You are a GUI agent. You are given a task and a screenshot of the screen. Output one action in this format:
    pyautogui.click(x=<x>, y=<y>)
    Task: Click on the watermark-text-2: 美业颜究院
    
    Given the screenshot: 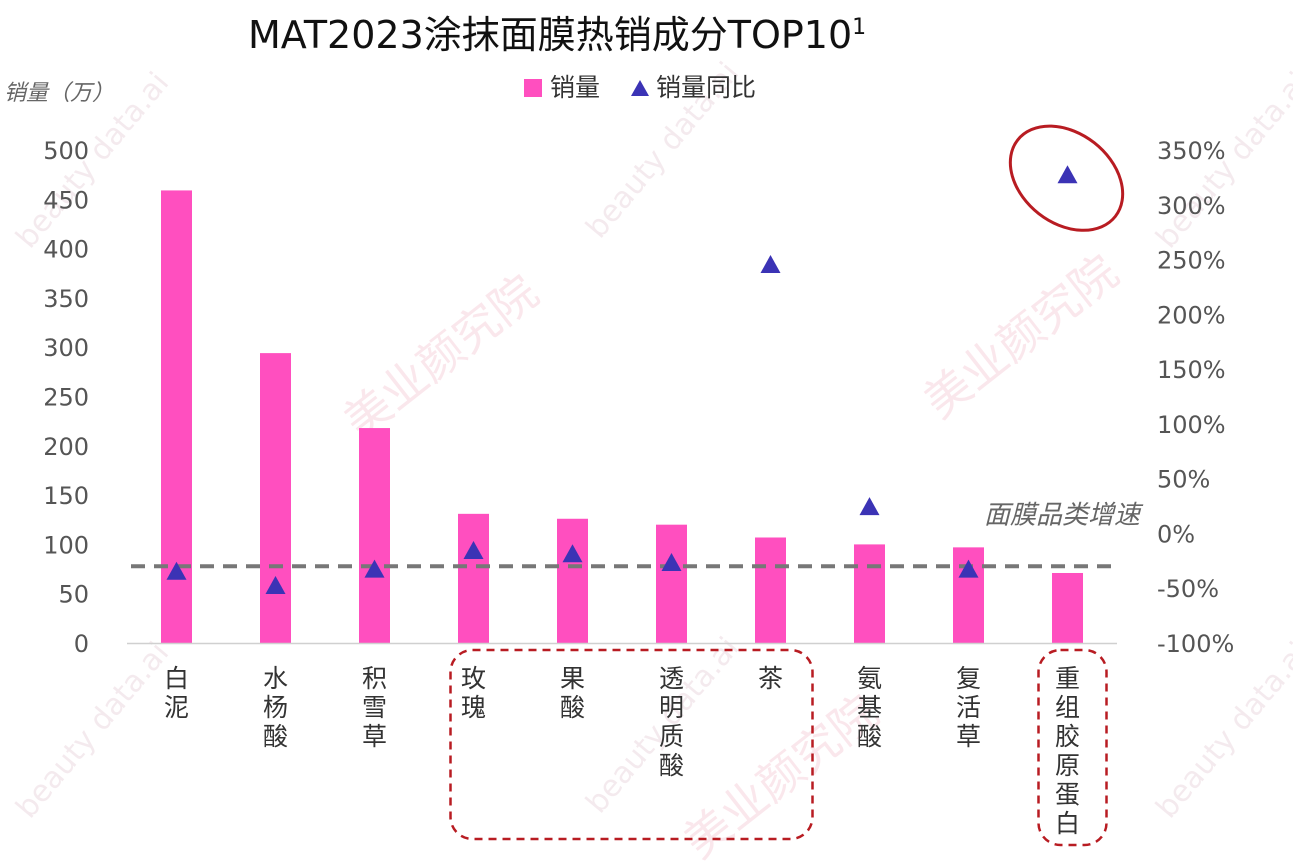 What is the action you would take?
    pyautogui.click(x=781, y=773)
    